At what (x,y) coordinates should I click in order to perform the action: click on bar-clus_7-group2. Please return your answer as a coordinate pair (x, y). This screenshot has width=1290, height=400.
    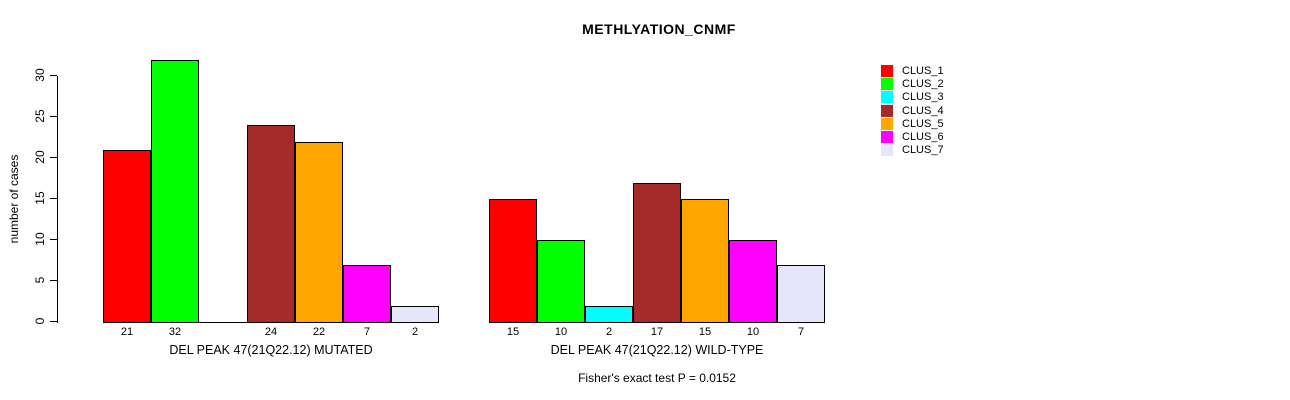
    Looking at the image, I should click on (801, 294).